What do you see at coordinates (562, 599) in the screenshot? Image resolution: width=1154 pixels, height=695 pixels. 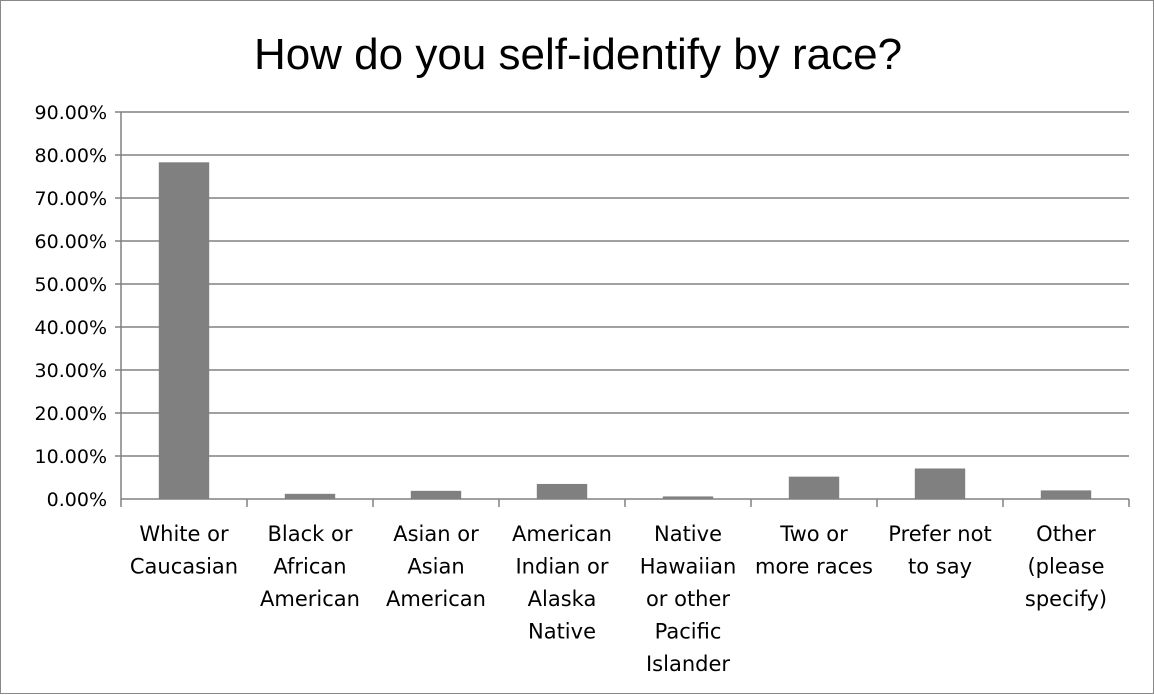 I see `x-tick-label-line: Alaska` at bounding box center [562, 599].